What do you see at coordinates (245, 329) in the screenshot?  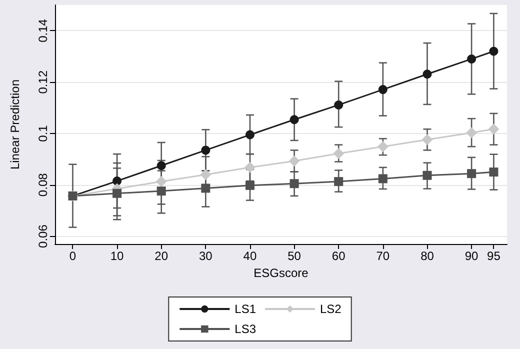 I see `legend-label: LS3` at bounding box center [245, 329].